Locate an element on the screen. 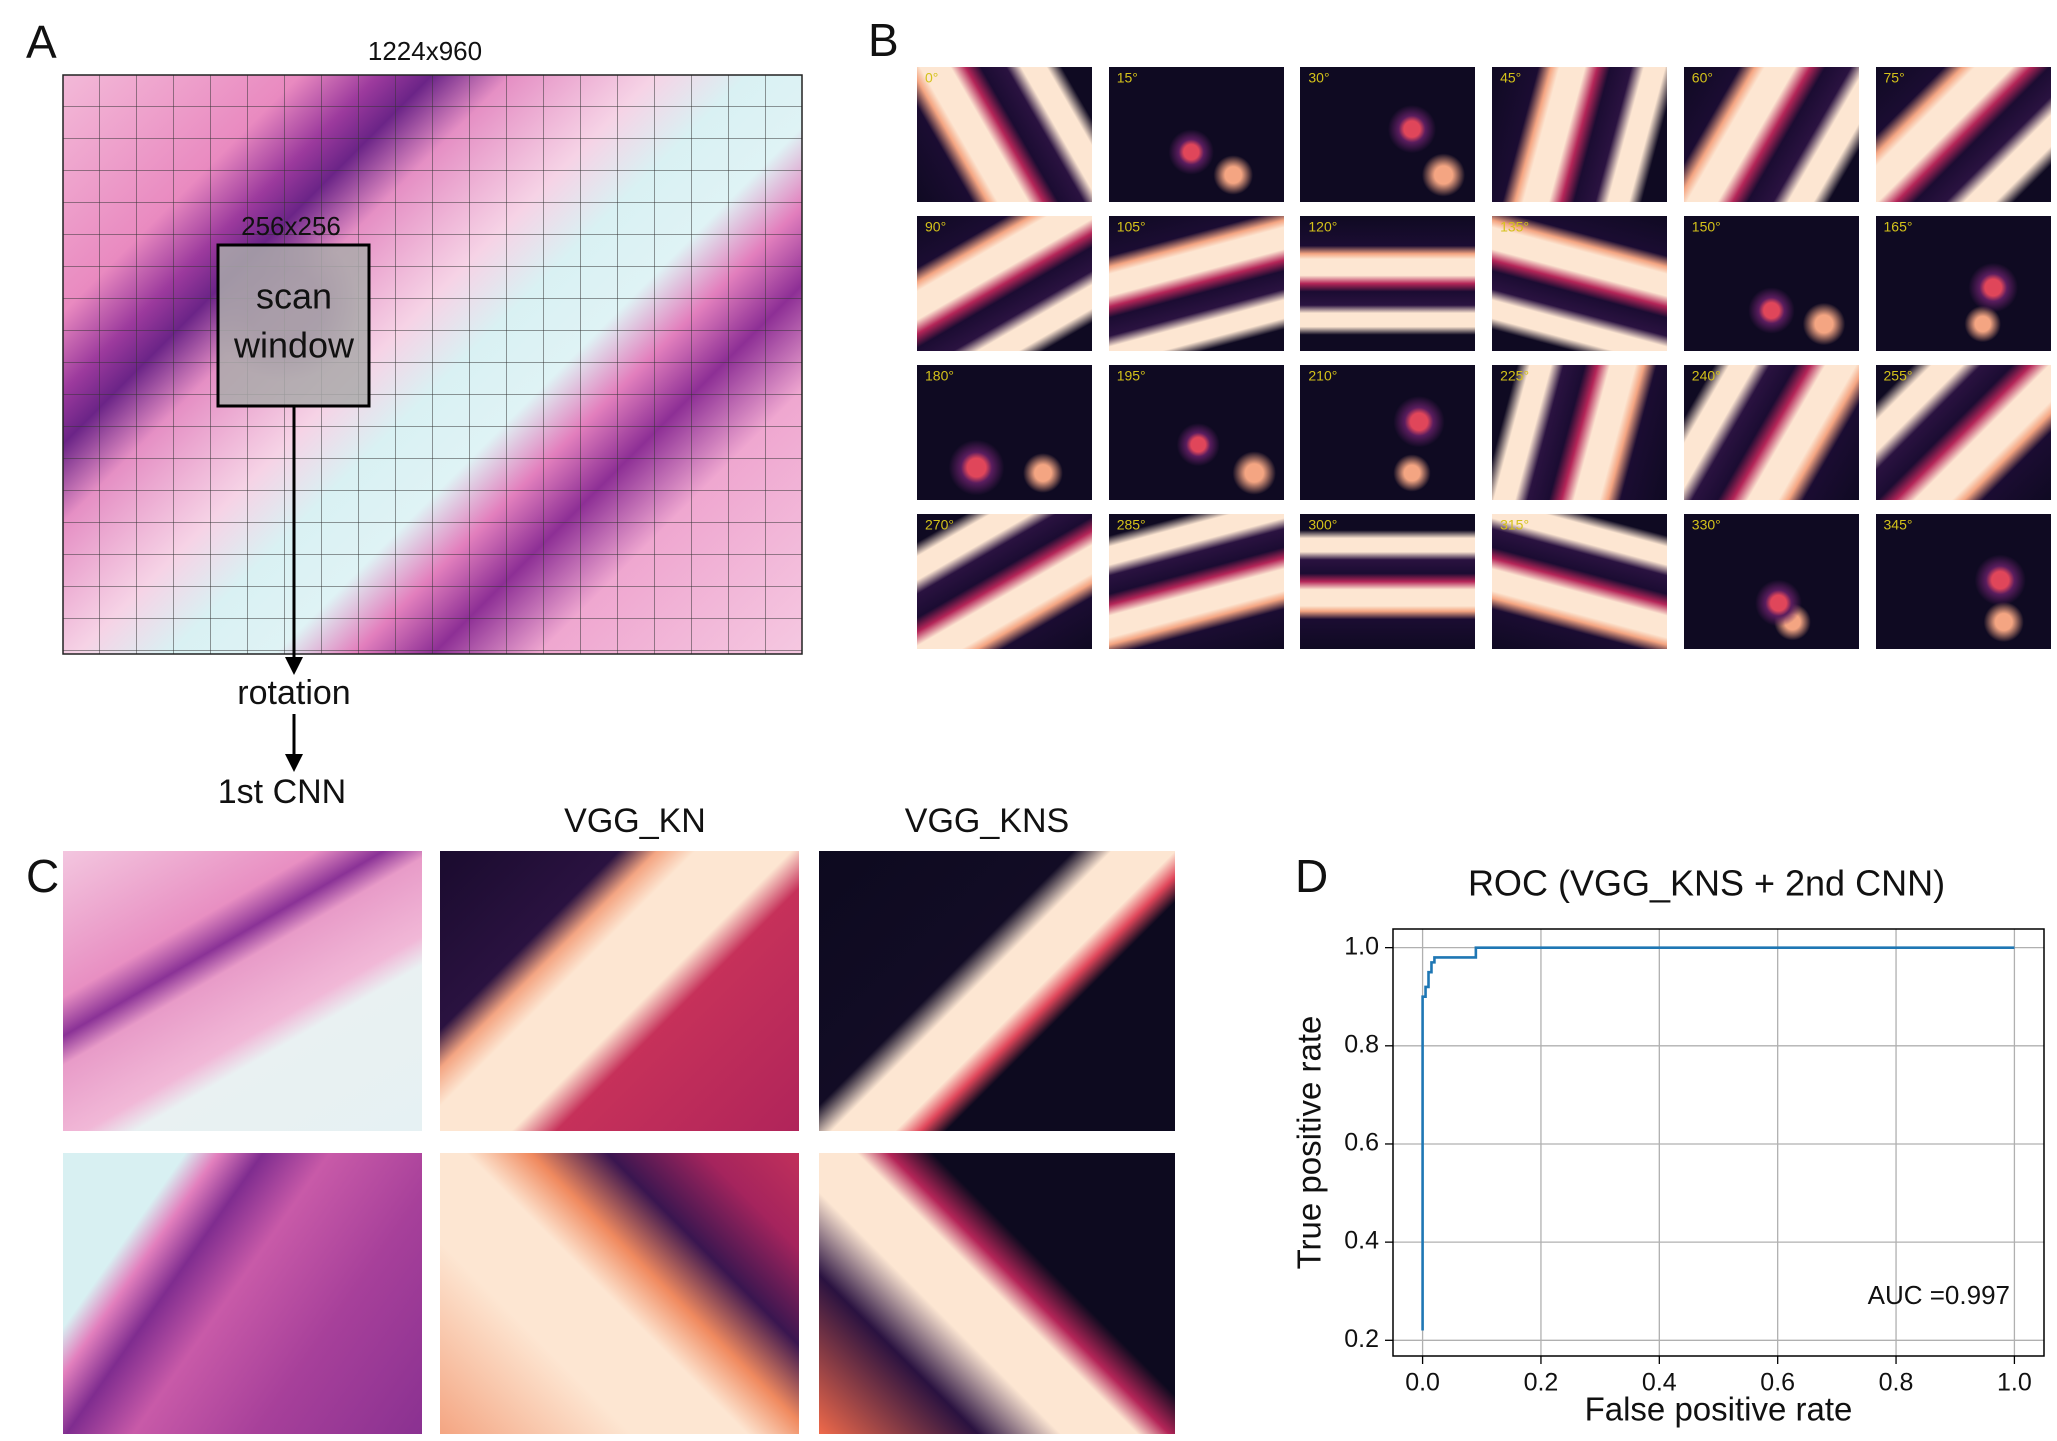 This screenshot has width=2057, height=1441. column-header: VGG_KNS is located at coordinates (987, 821).